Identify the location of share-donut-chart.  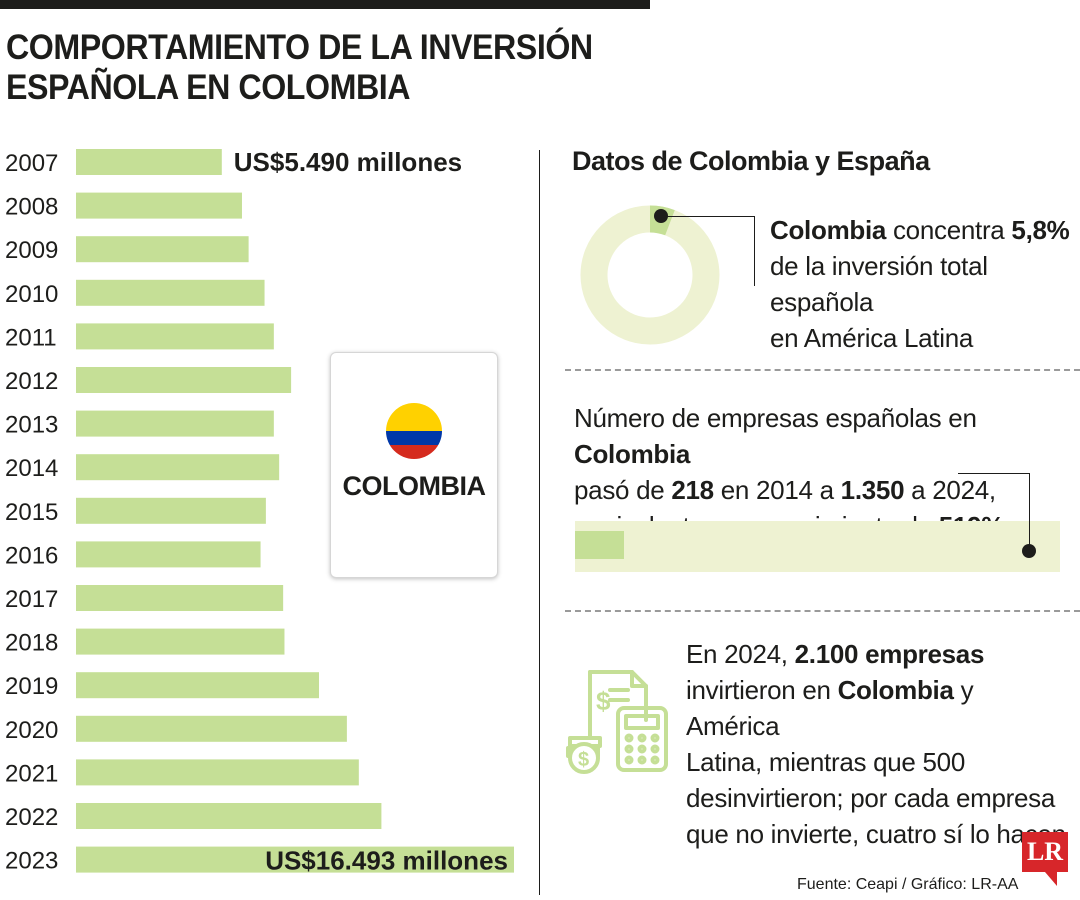
(650, 275).